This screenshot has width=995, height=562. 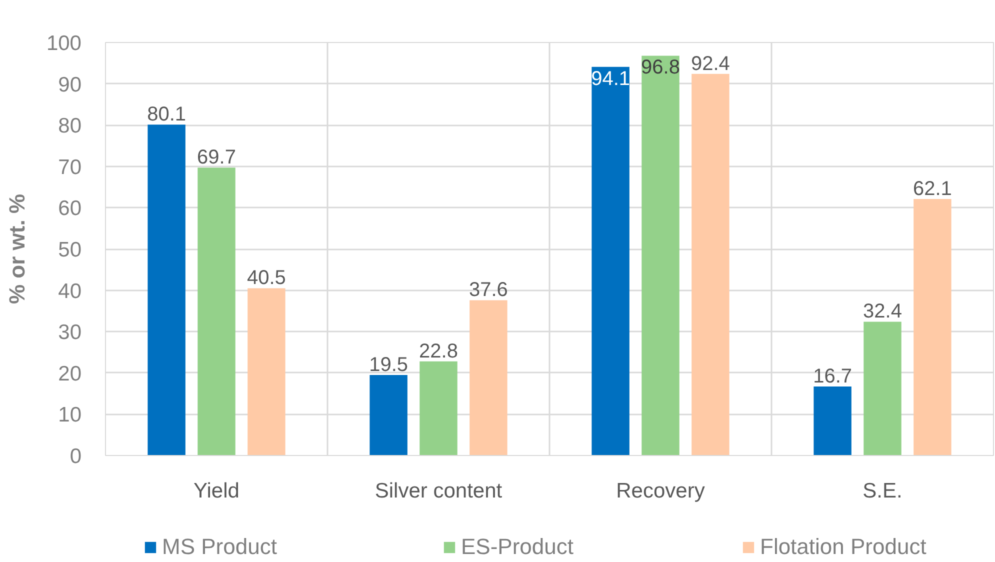 What do you see at coordinates (70, 332) in the screenshot?
I see `y-tick-label: 30` at bounding box center [70, 332].